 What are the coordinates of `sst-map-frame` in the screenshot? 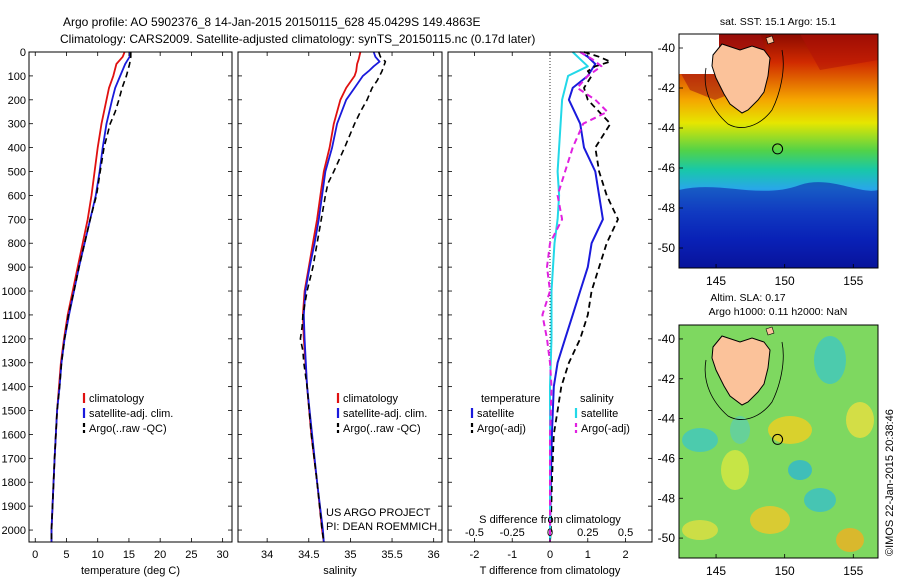 It's located at (778, 151).